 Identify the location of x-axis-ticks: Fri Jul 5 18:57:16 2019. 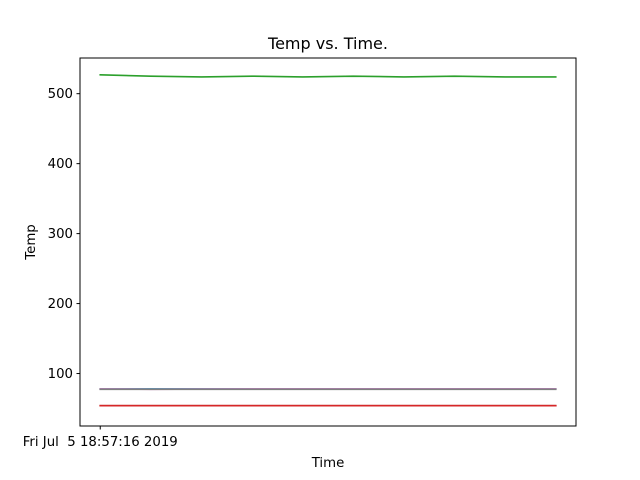
(100, 438).